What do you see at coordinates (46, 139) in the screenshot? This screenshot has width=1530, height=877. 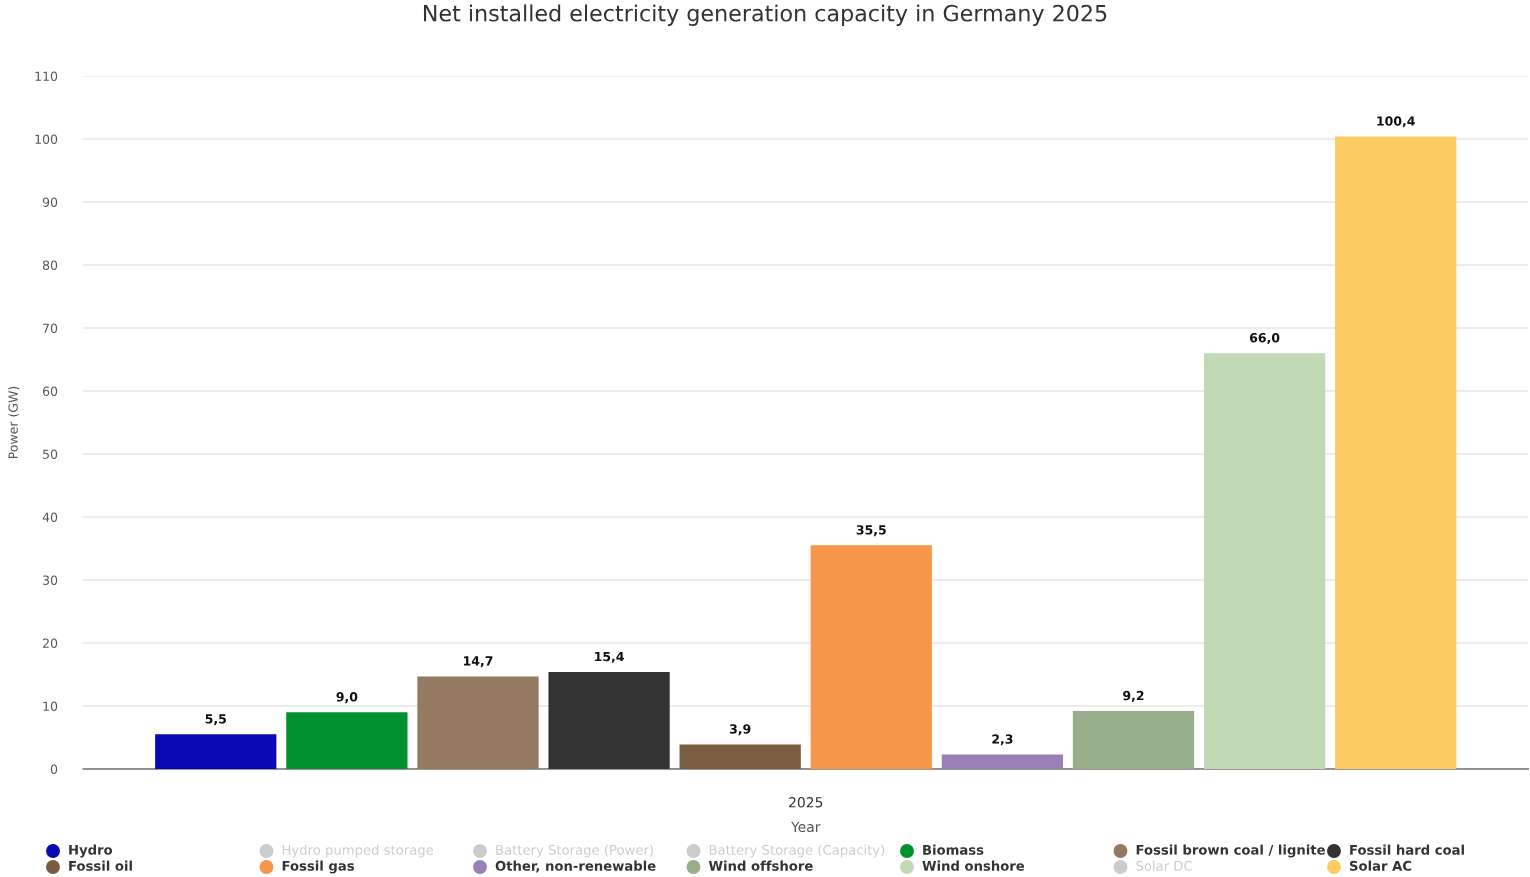 I see `y-tick-label: 100` at bounding box center [46, 139].